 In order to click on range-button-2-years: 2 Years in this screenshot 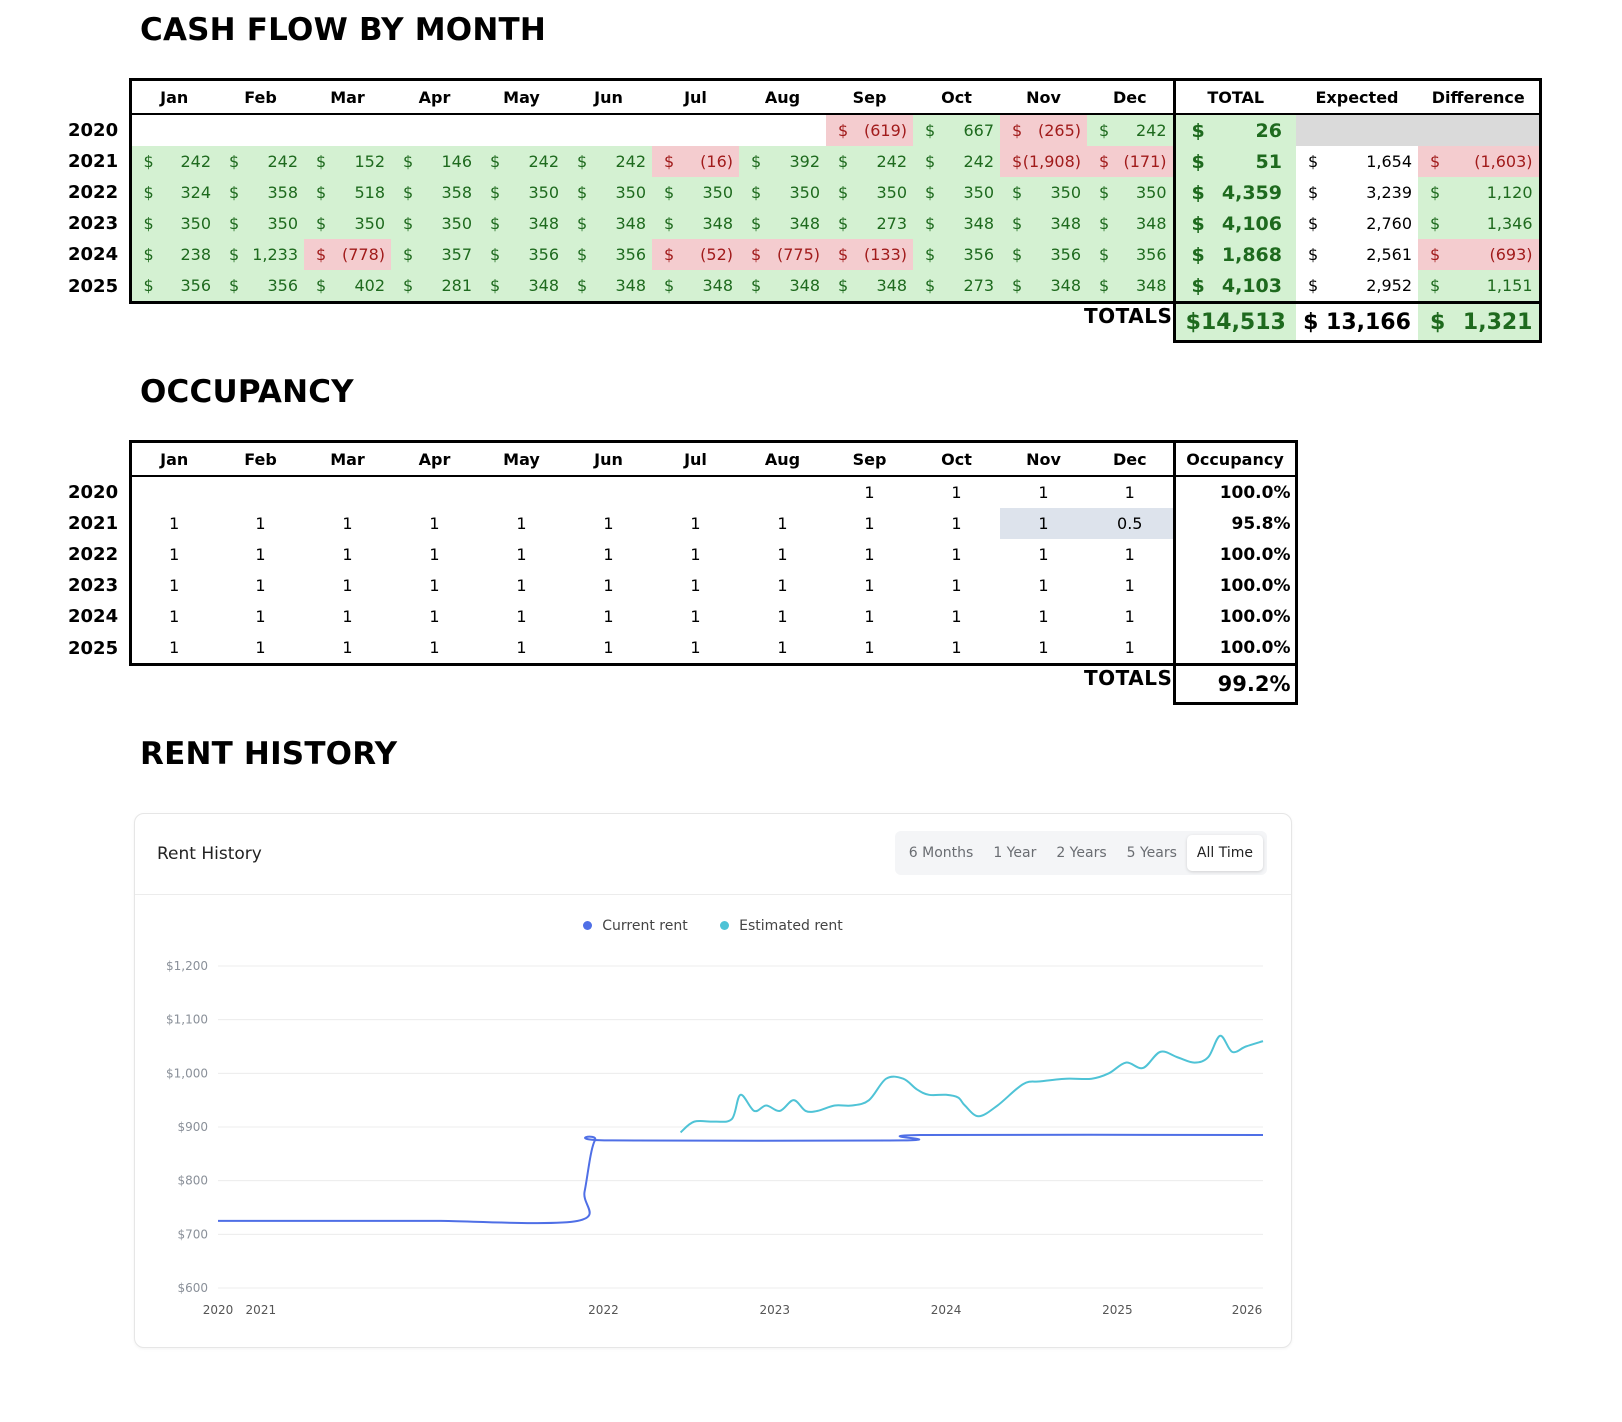, I will do `click(1081, 853)`.